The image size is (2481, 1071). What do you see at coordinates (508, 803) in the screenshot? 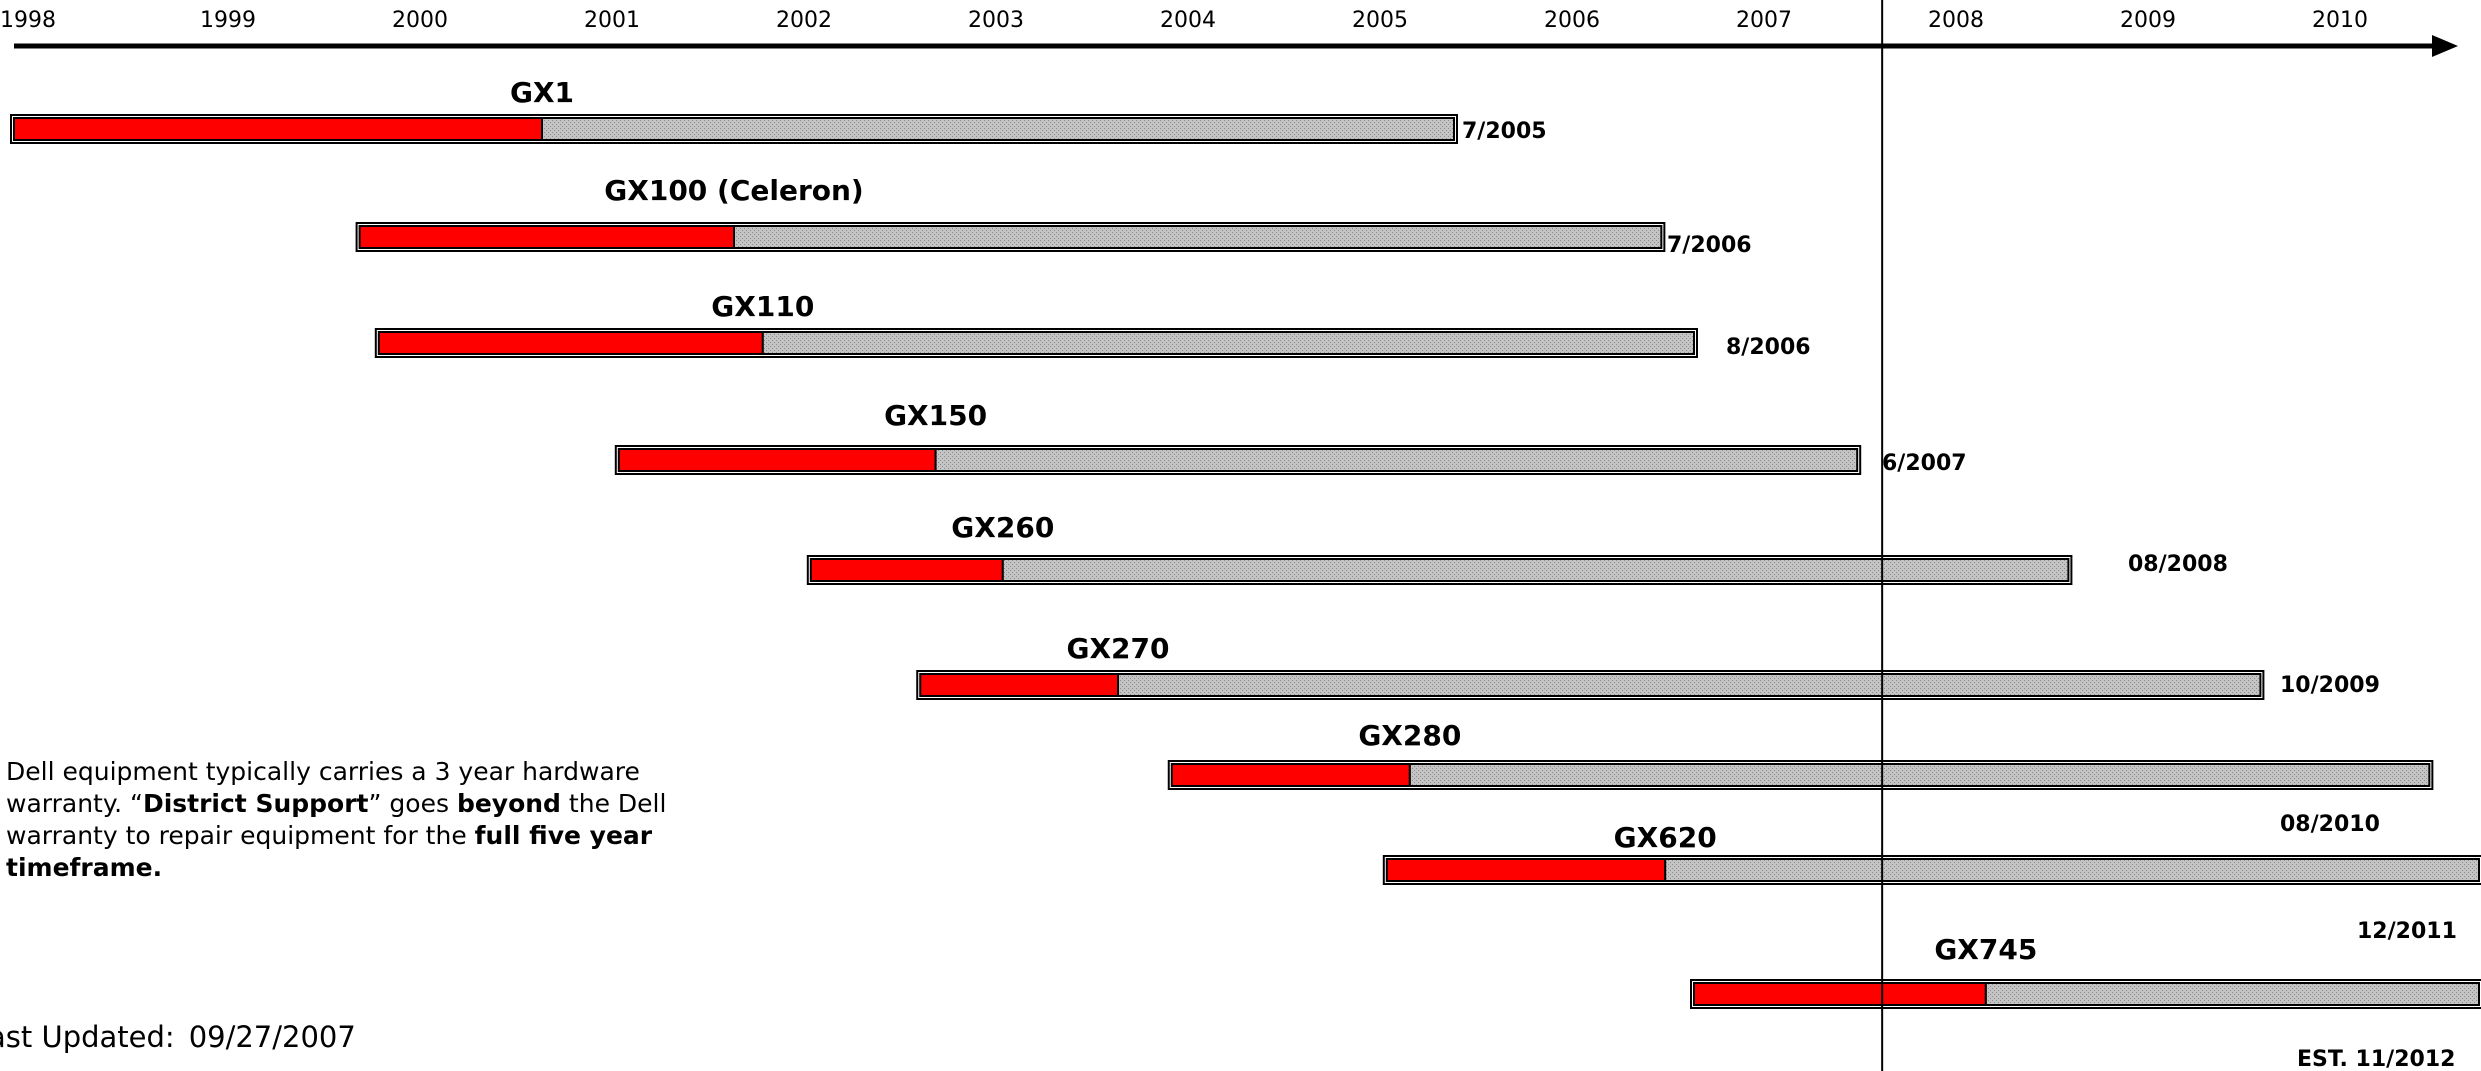
I see `note-beyond: beyond` at bounding box center [508, 803].